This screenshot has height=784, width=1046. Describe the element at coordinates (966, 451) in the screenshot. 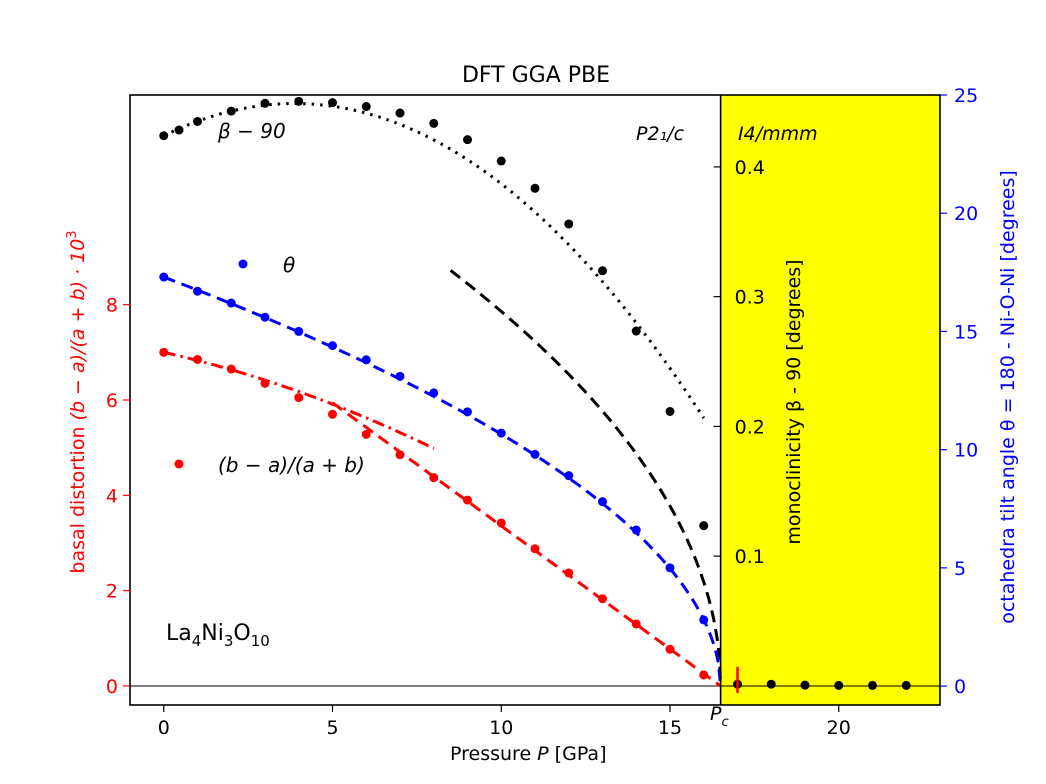

I see `right-tick-label: 10` at that location.